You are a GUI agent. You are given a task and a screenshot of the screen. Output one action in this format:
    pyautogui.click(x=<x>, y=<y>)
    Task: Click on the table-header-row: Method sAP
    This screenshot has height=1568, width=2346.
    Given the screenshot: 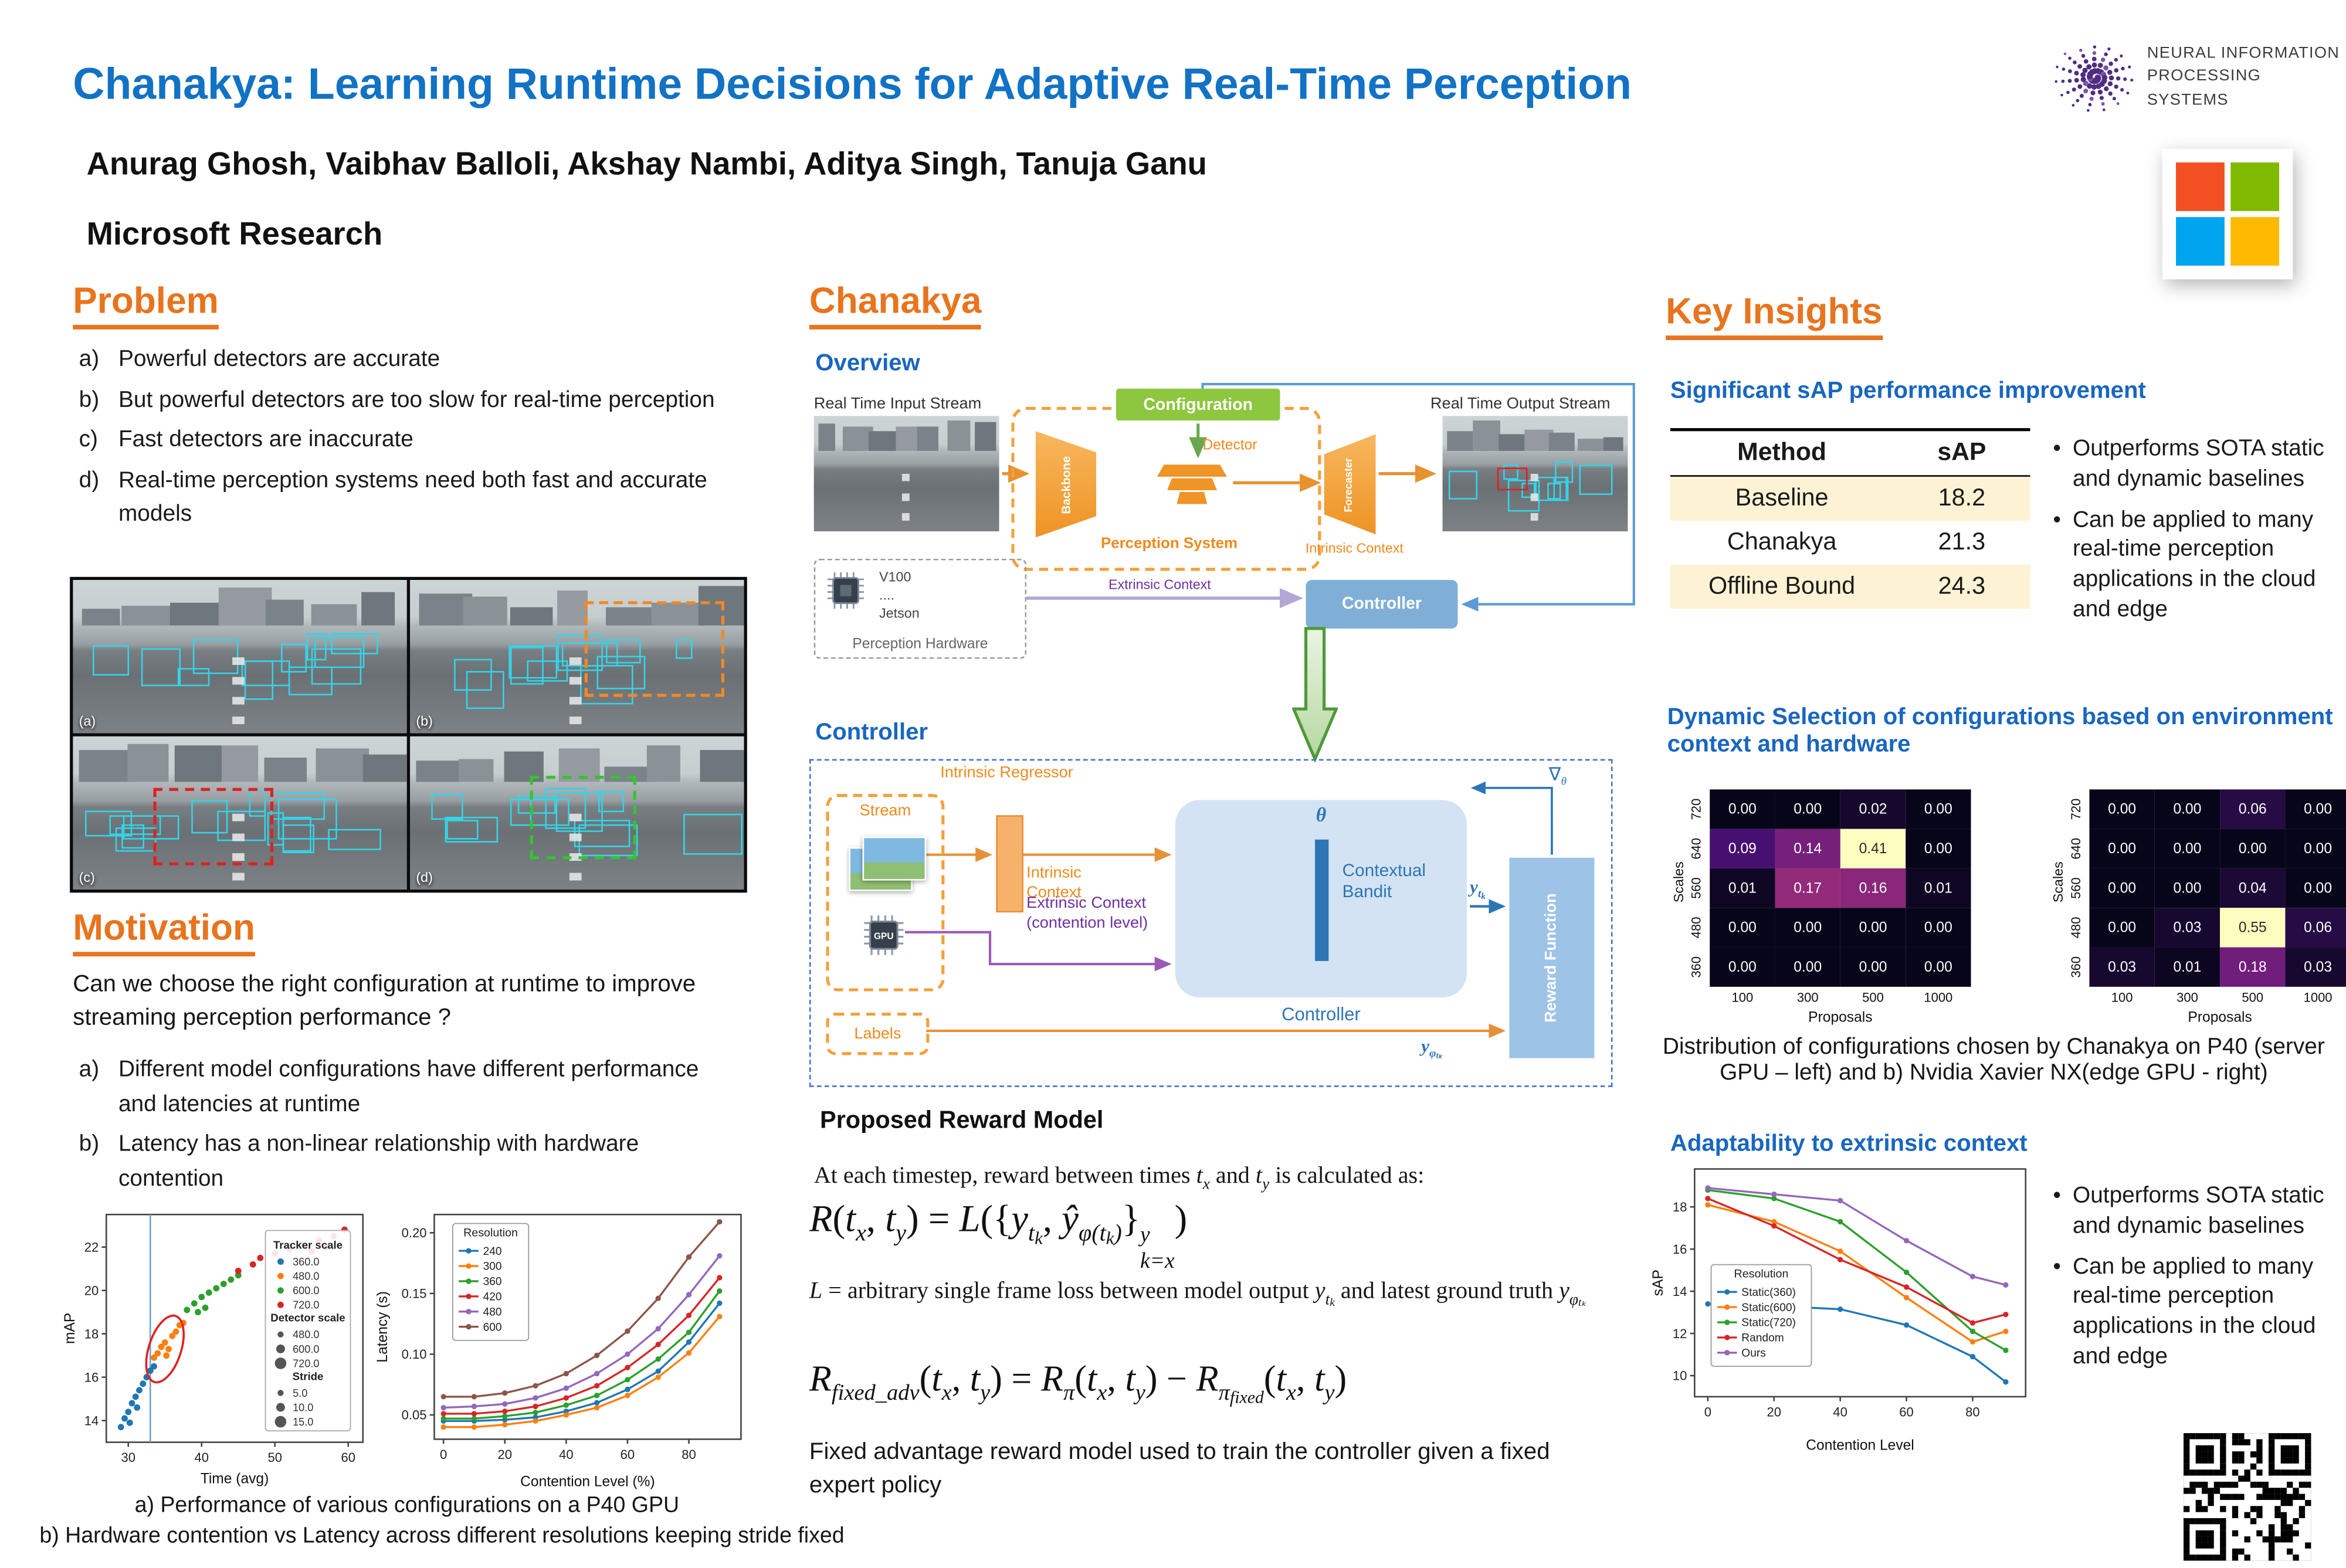 What is the action you would take?
    pyautogui.click(x=1850, y=452)
    